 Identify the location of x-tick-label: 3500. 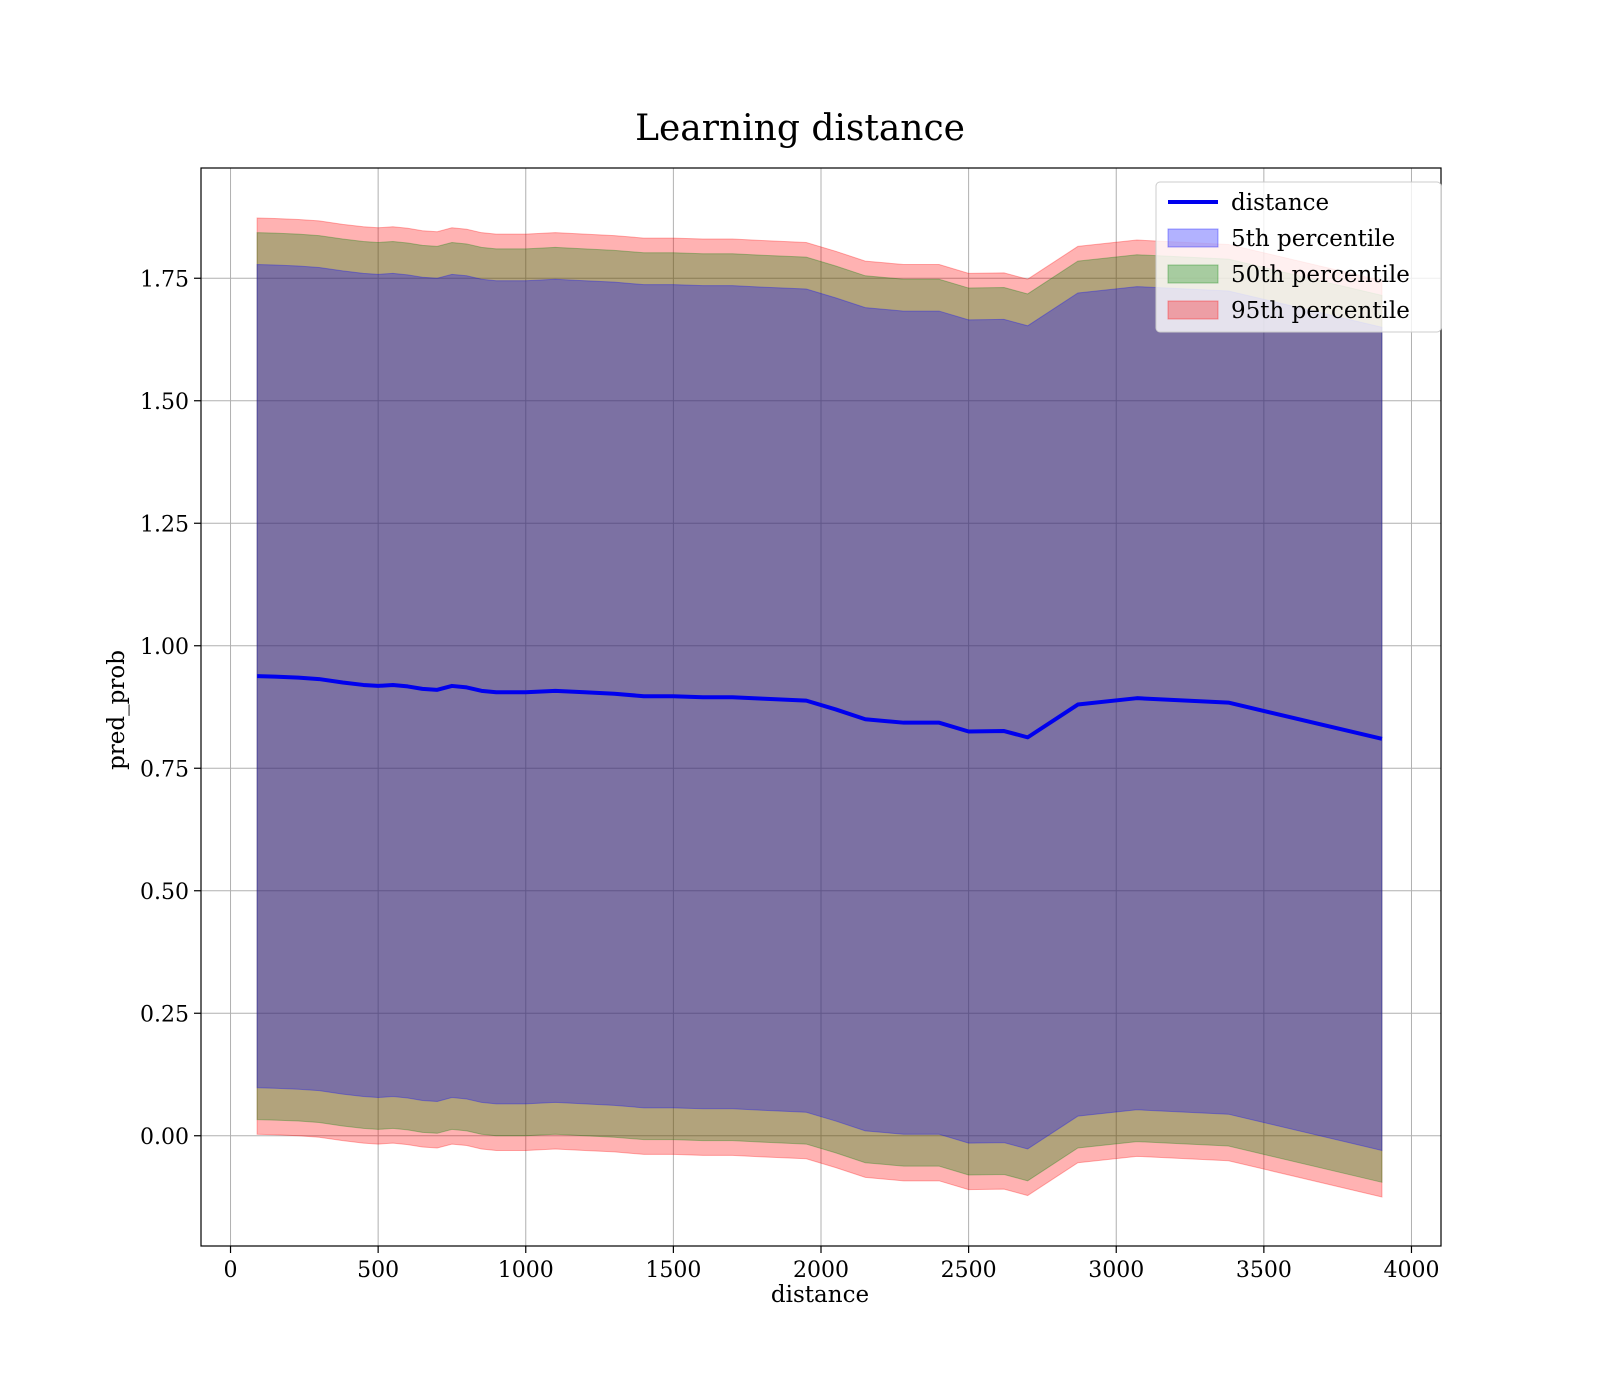
(1264, 1270).